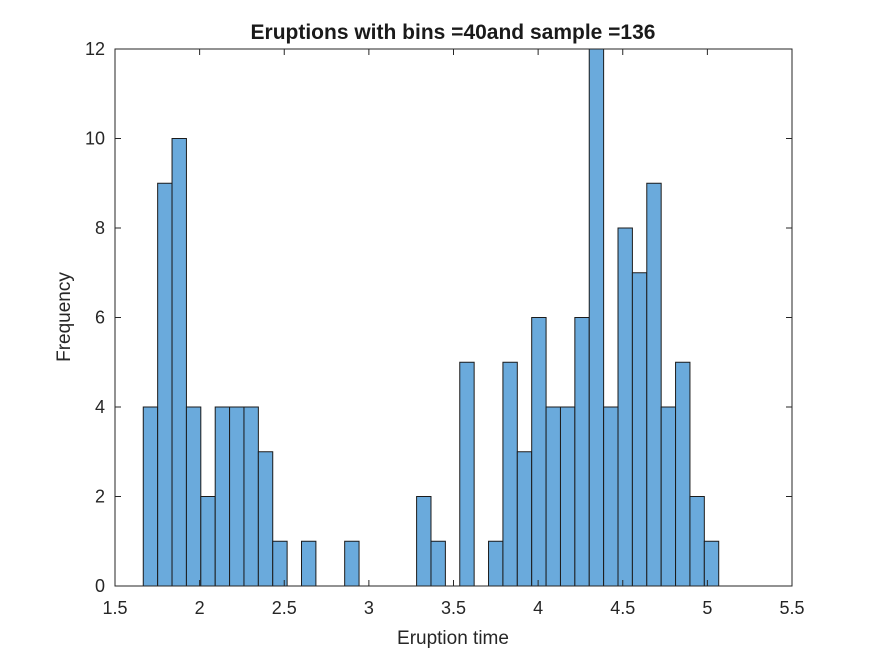 The height and width of the screenshot is (661, 875). What do you see at coordinates (100, 228) in the screenshot?
I see `y-tick-label: 8` at bounding box center [100, 228].